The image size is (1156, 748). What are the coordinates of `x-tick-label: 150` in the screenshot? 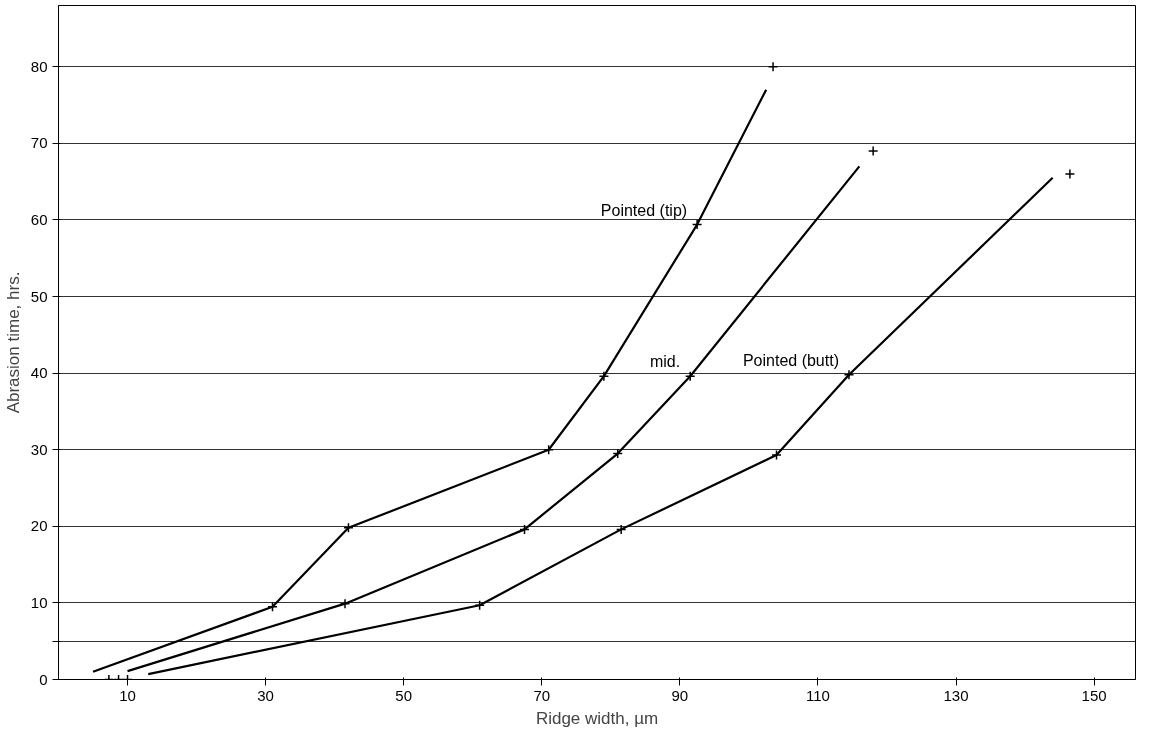 It's located at (1094, 695).